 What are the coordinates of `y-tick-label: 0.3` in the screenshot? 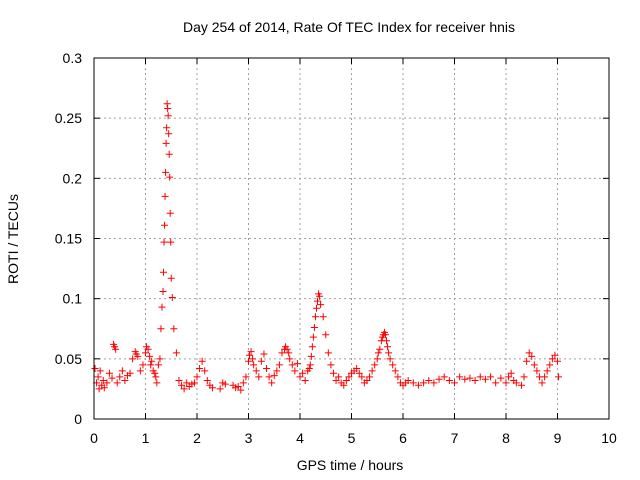 It's located at (73, 58).